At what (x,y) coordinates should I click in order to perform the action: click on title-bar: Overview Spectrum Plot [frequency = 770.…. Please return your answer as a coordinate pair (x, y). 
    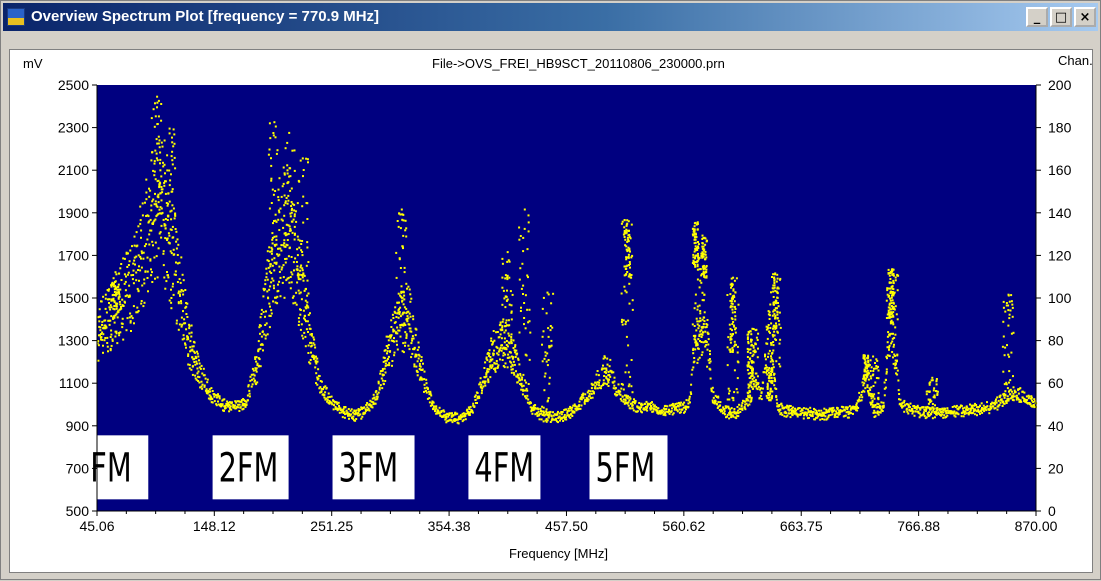
    Looking at the image, I should click on (550, 17).